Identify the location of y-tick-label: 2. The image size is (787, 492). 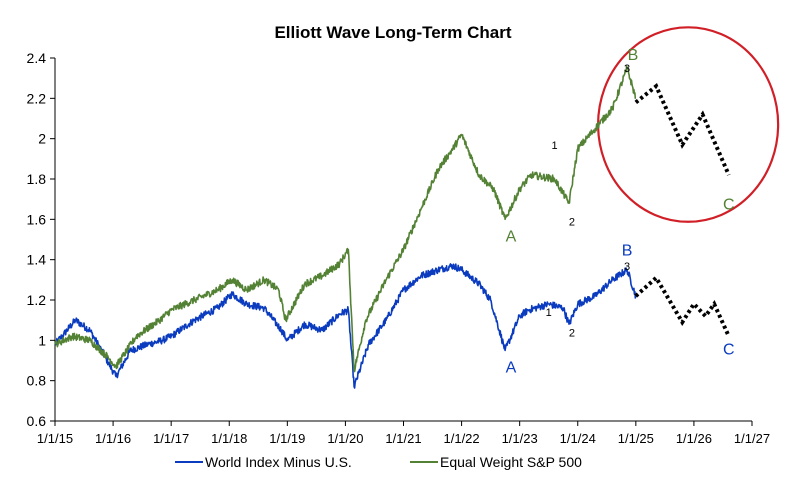
(42, 139).